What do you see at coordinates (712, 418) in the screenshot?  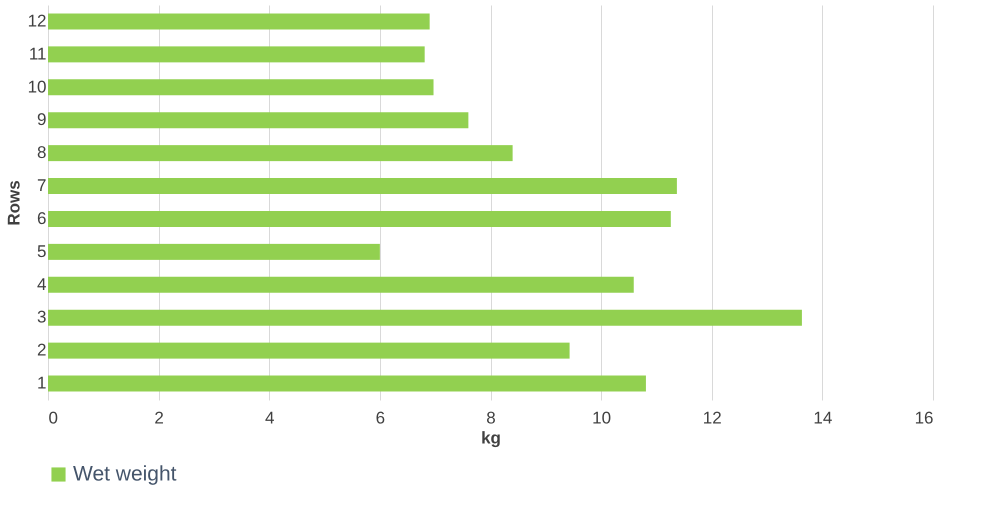 I see `x-tick-label: 12` at bounding box center [712, 418].